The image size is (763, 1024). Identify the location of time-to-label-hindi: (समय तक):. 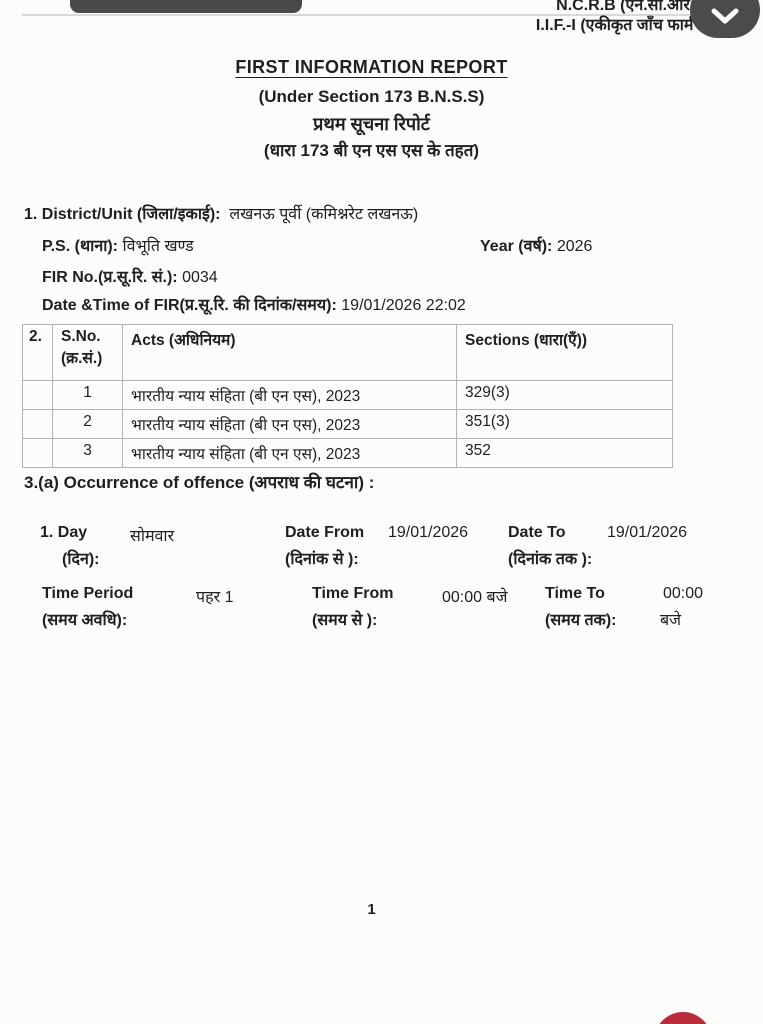
(581, 620).